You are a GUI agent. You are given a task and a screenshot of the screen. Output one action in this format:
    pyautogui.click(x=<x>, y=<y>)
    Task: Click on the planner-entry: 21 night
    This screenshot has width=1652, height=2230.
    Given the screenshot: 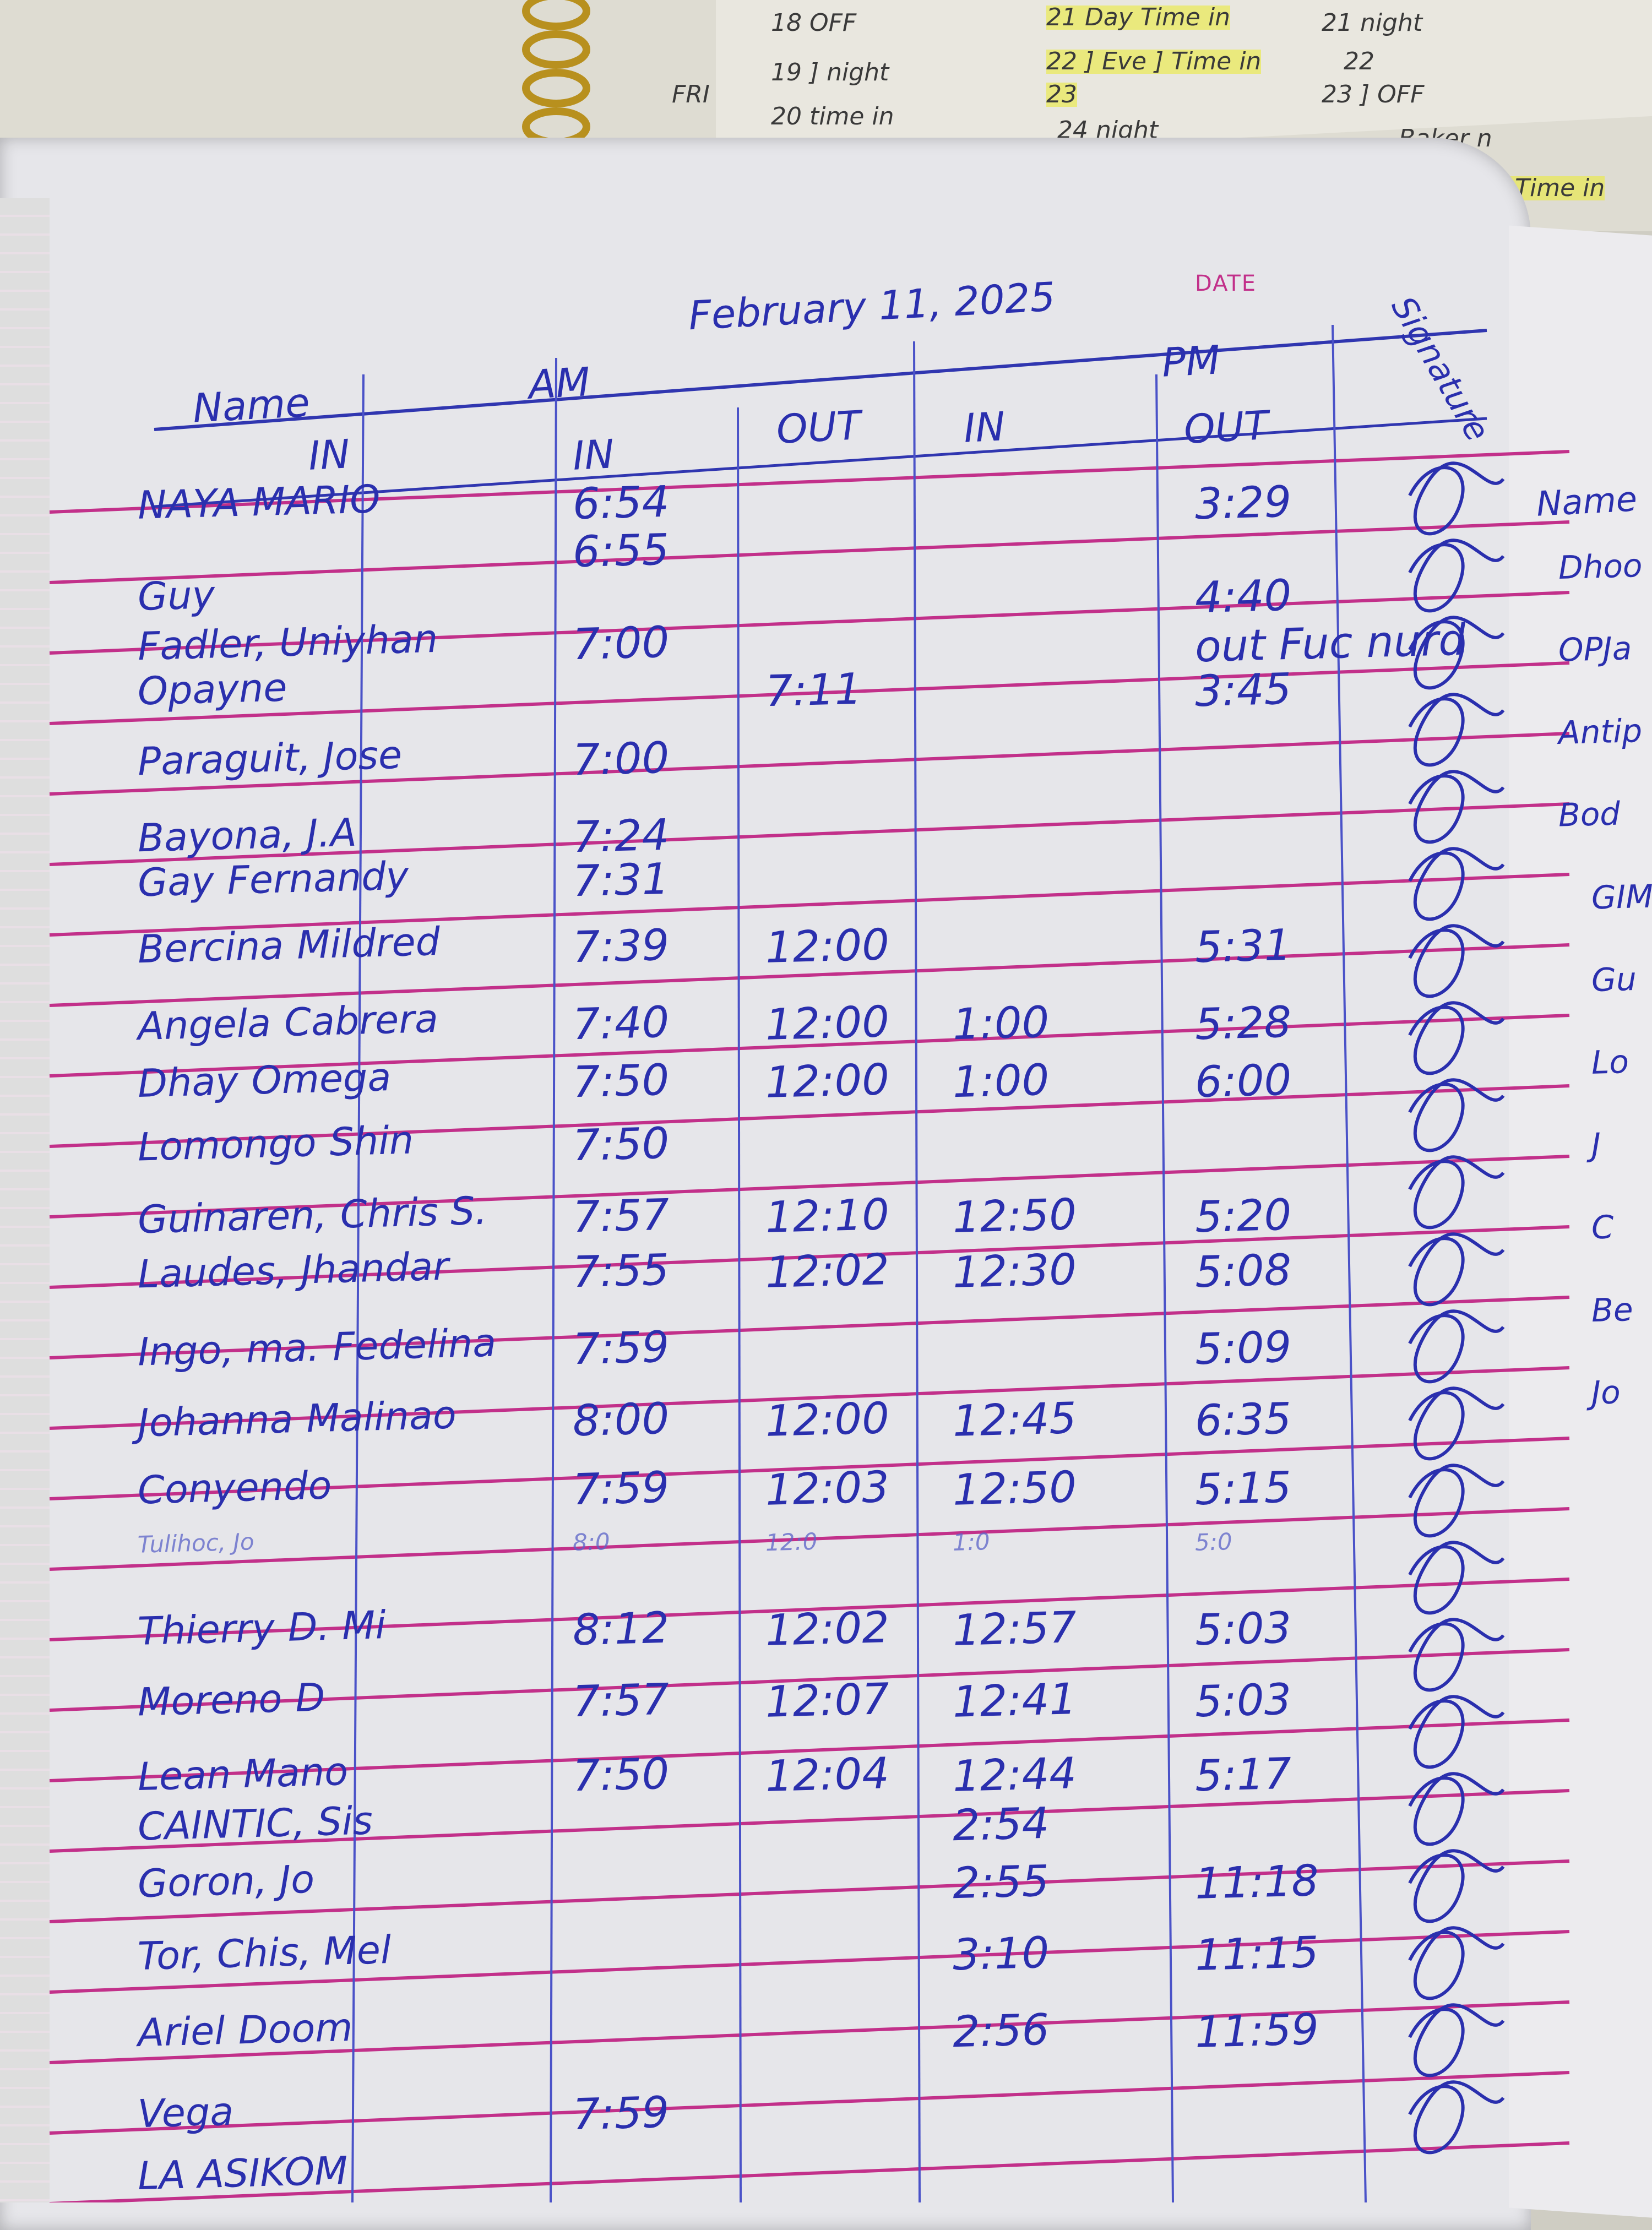 What is the action you would take?
    pyautogui.click(x=1372, y=23)
    